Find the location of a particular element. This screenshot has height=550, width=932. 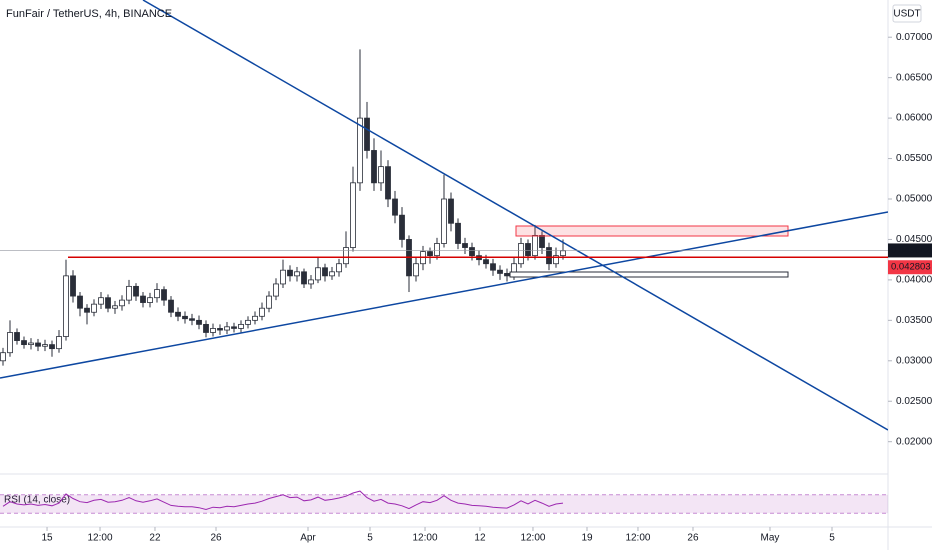

x-tick-label: Apr is located at coordinates (308, 538).